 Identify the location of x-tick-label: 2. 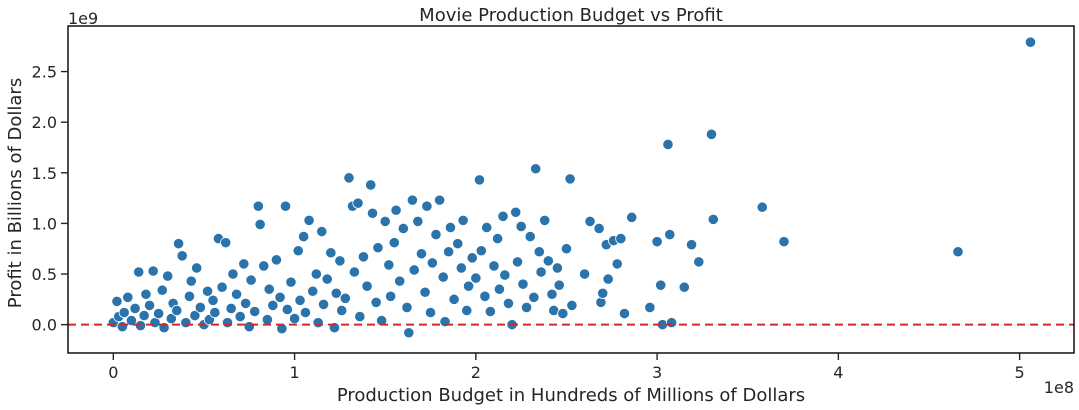
(476, 372).